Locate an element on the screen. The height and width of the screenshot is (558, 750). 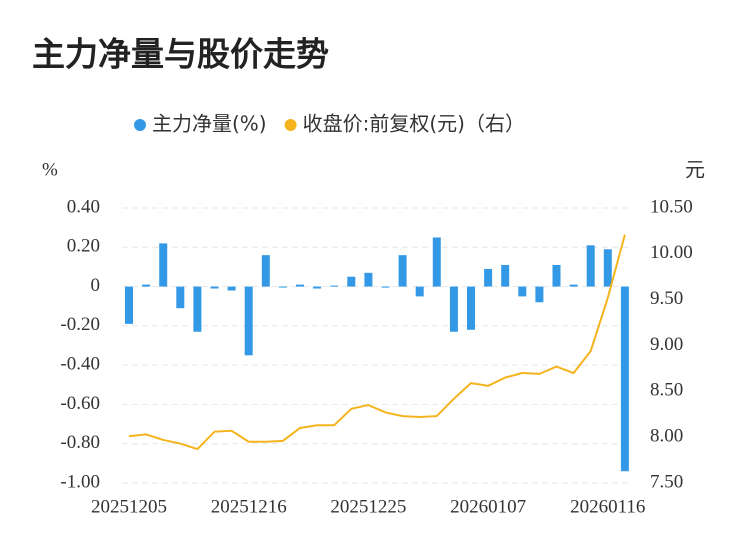
y-tick-label: 0 is located at coordinates (96, 285).